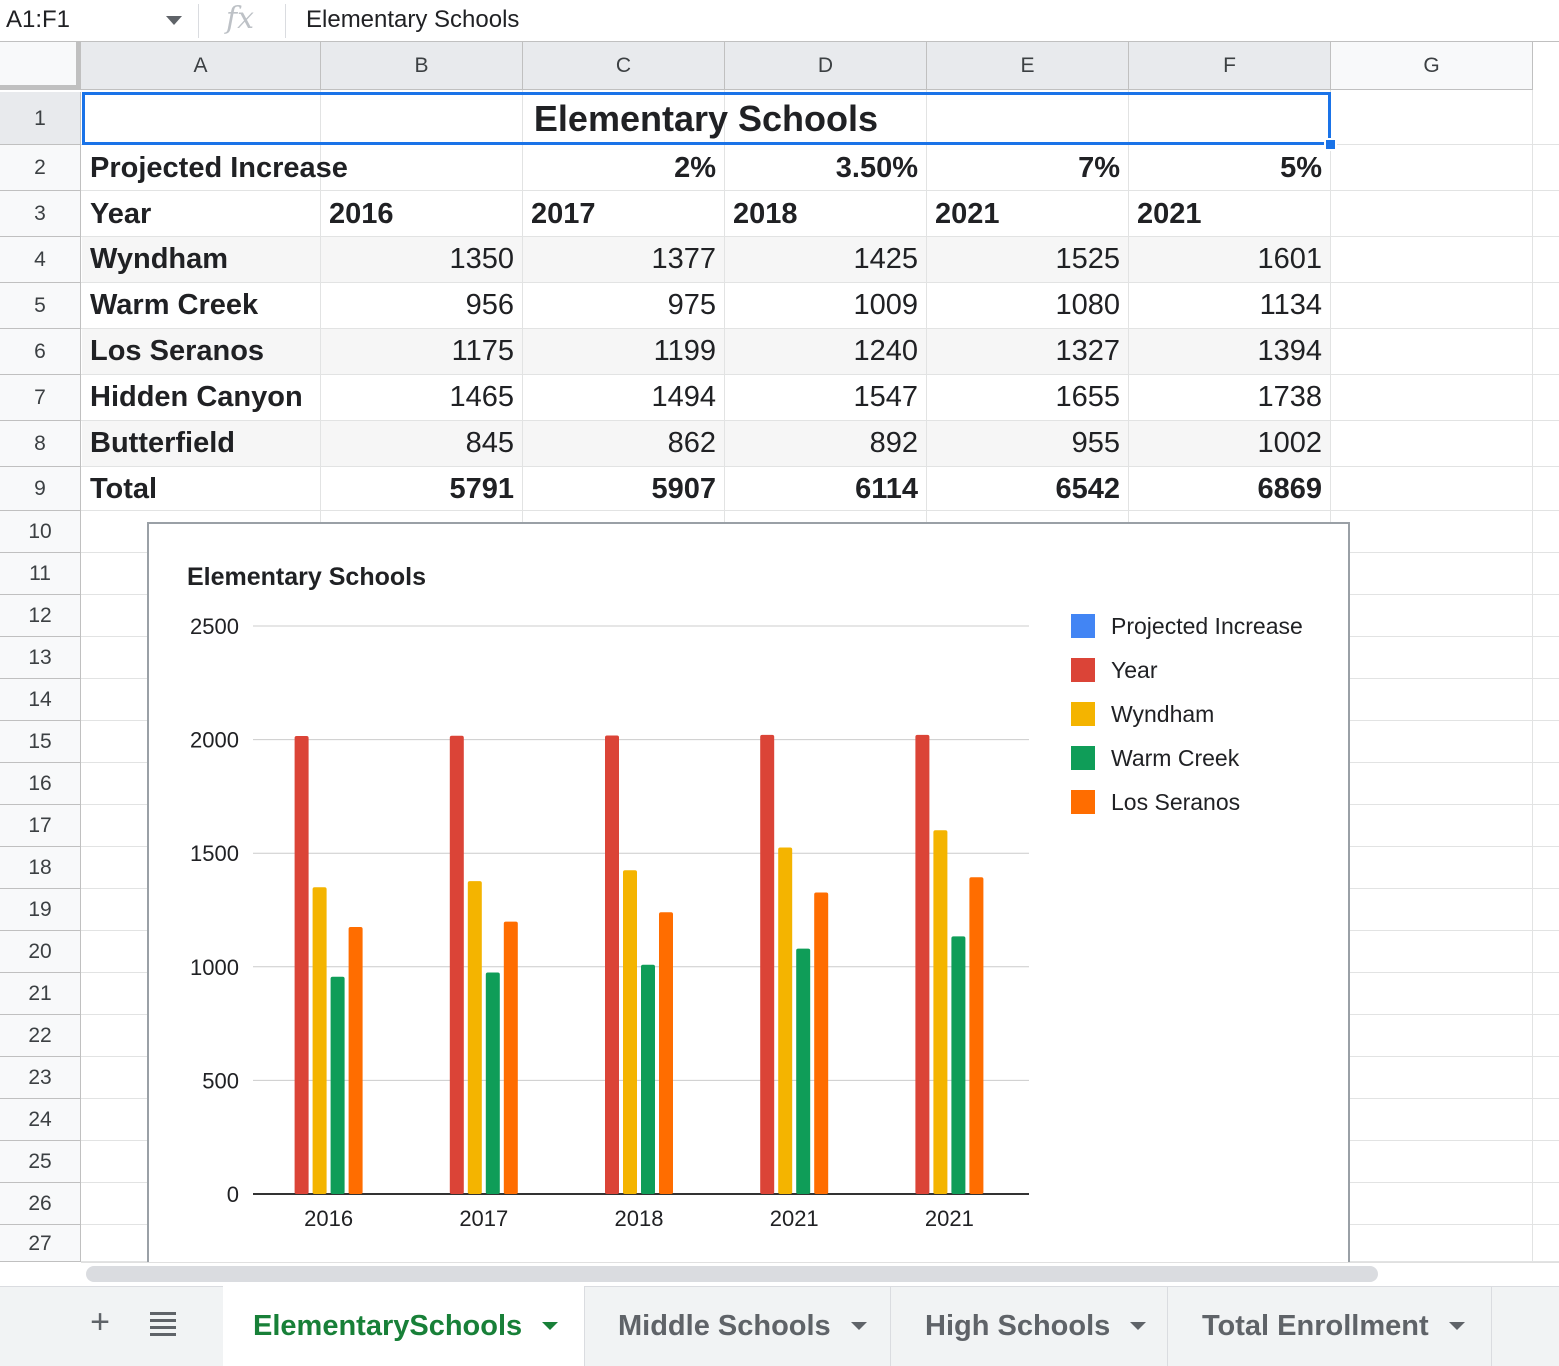  I want to click on row-header-6: 6, so click(40, 352).